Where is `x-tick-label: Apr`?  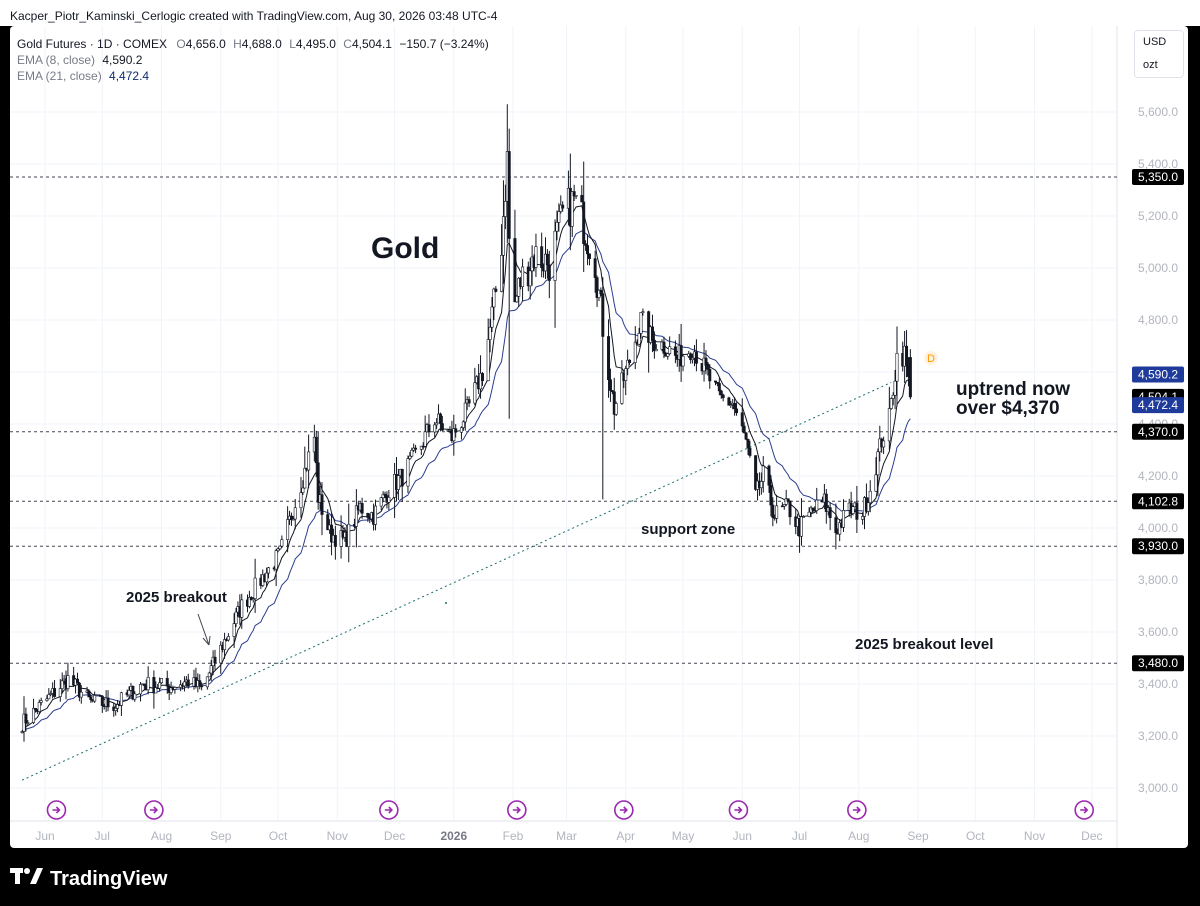
x-tick-label: Apr is located at coordinates (625, 836).